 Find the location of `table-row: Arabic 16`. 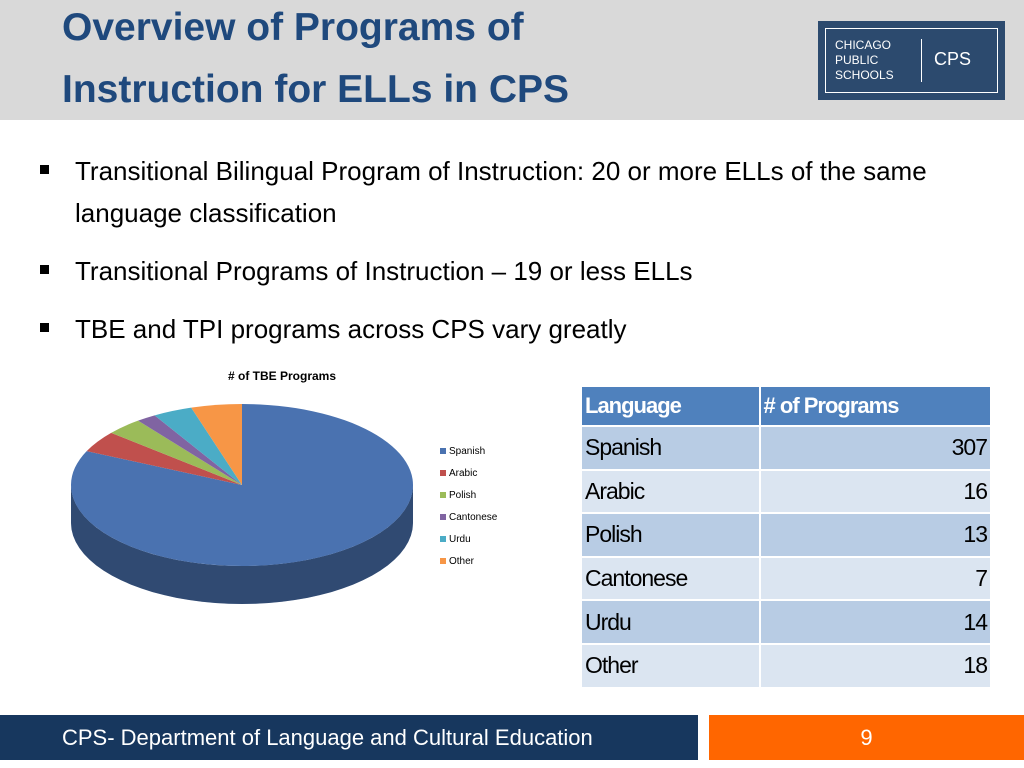

table-row: Arabic 16 is located at coordinates (786, 491).